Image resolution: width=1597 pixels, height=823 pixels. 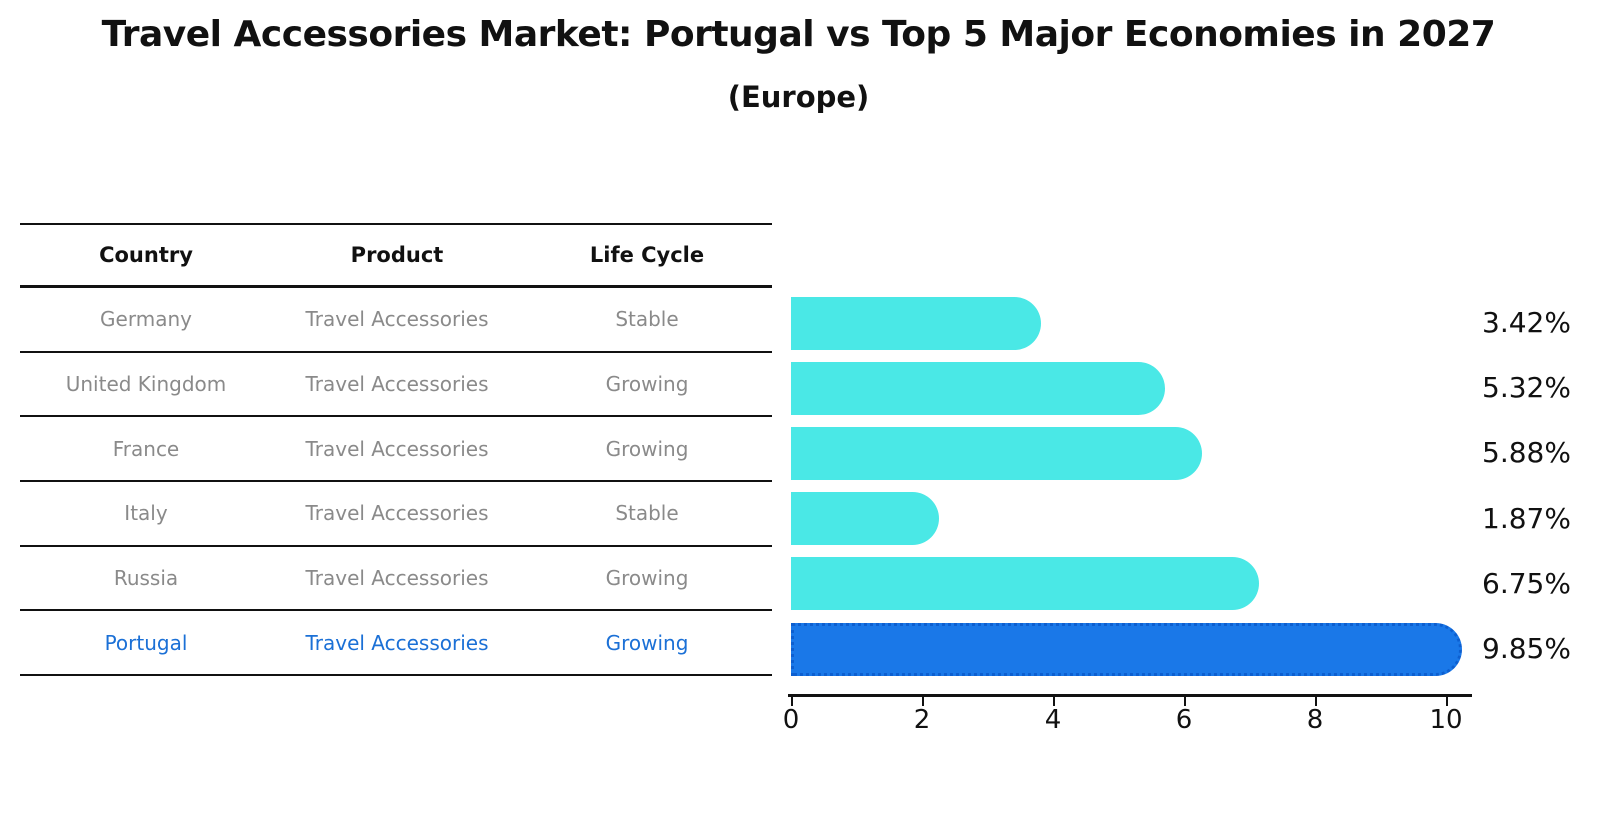 What do you see at coordinates (791, 720) in the screenshot?
I see `x-axis-tick-label: 0` at bounding box center [791, 720].